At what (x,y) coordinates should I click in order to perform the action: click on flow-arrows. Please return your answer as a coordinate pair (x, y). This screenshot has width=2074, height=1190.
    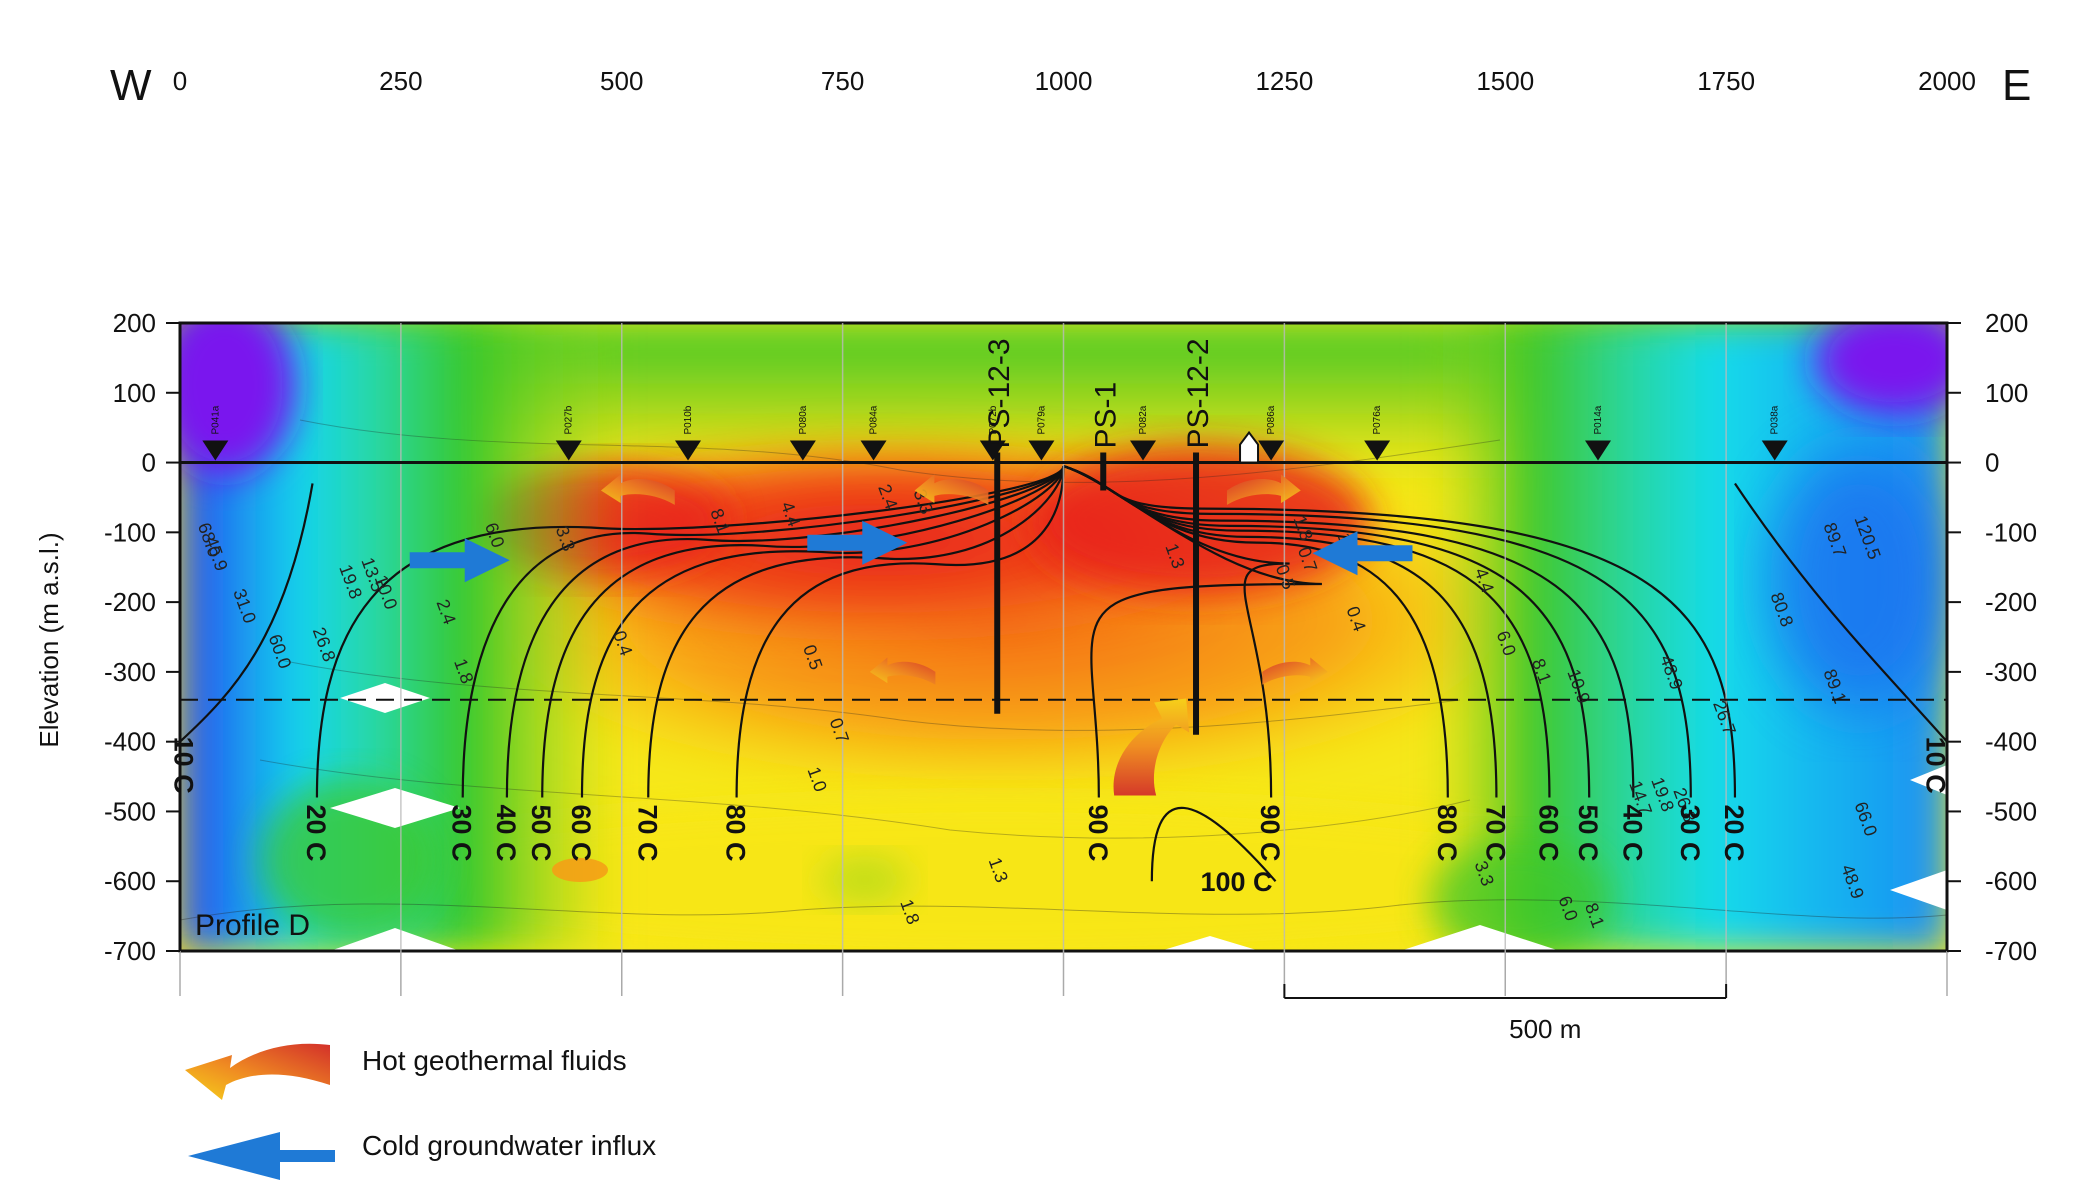
    Looking at the image, I should click on (911, 635).